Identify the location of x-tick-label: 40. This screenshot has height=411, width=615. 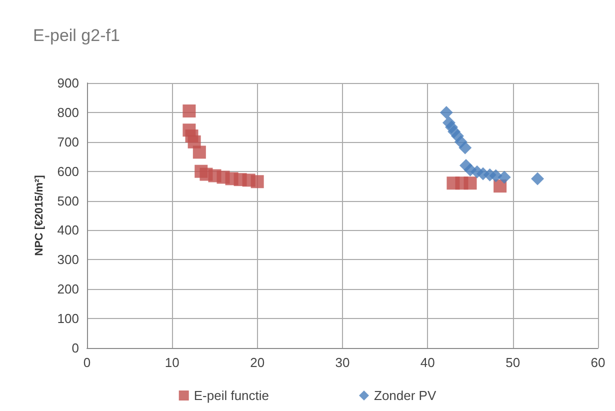
(427, 362).